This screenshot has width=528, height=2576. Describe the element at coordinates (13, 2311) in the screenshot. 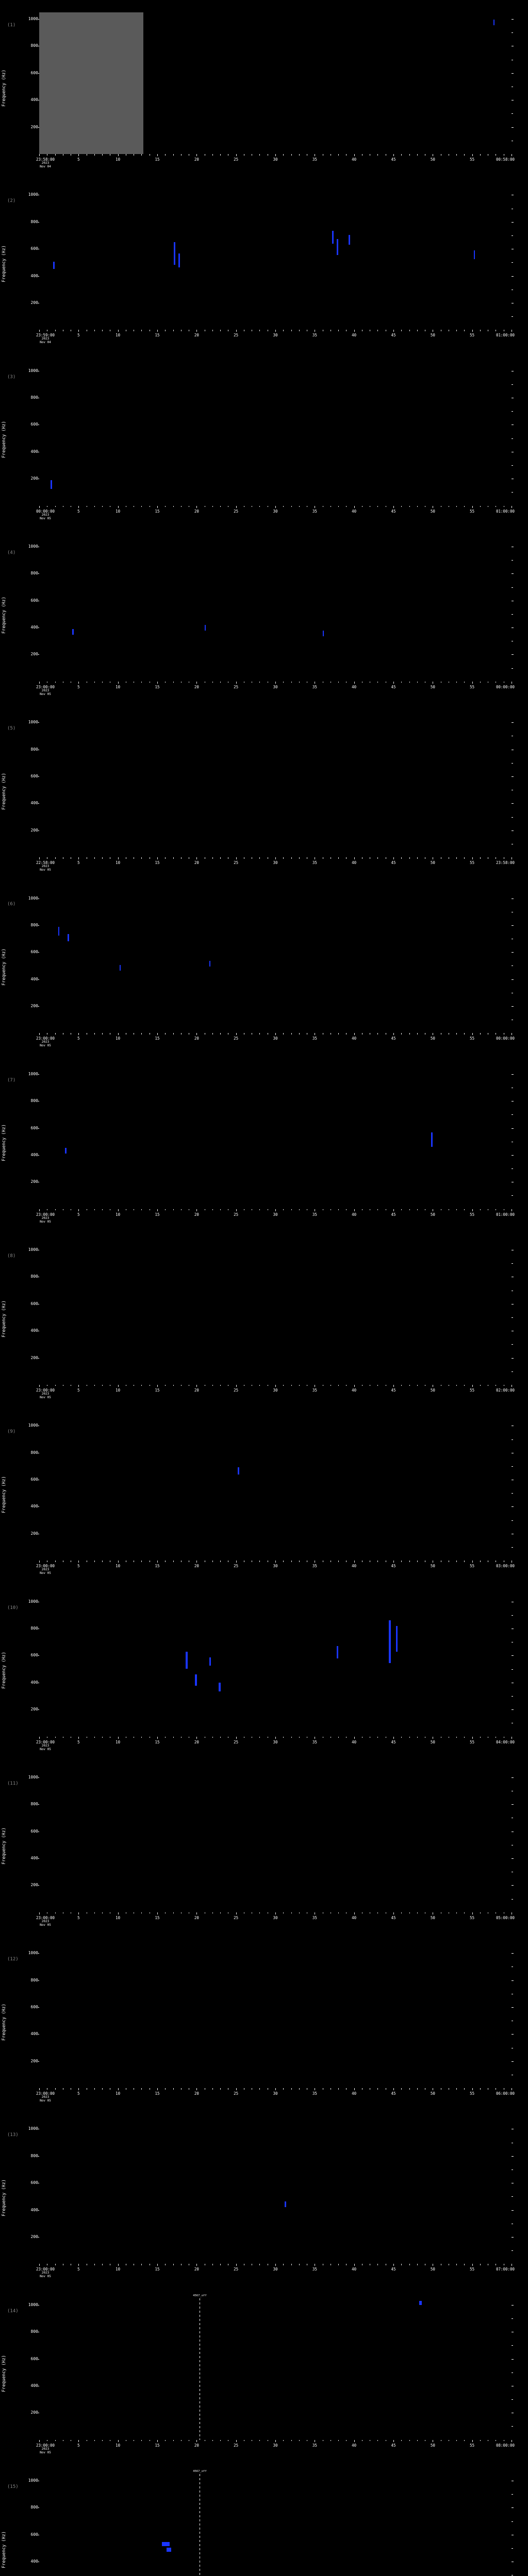

I see `panel-index-label: (14)` at that location.